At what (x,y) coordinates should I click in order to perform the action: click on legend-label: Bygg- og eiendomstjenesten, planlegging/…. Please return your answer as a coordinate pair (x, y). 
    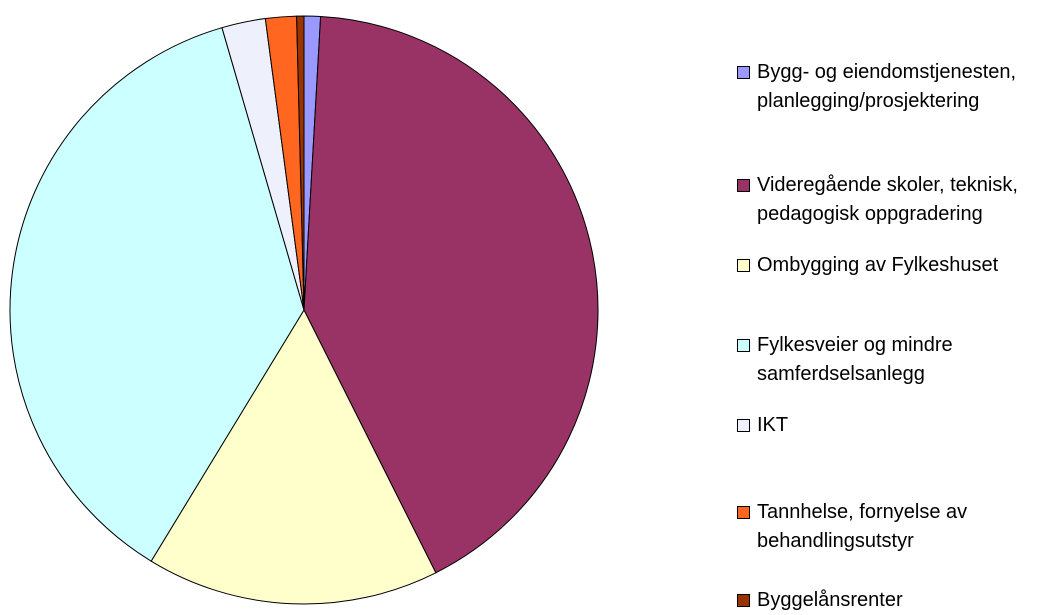
    Looking at the image, I should click on (887, 86).